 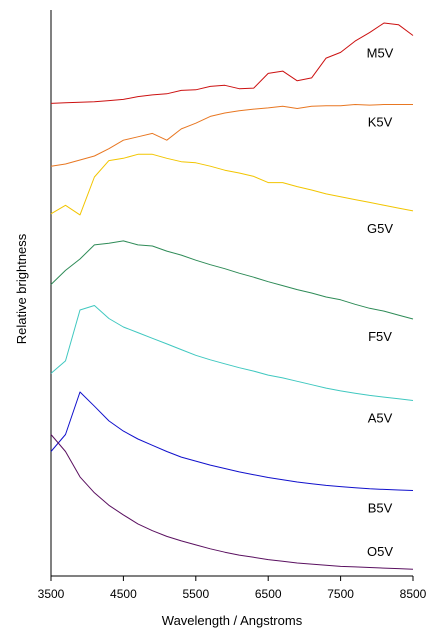 What do you see at coordinates (51, 594) in the screenshot?
I see `x-tick-label: 3500` at bounding box center [51, 594].